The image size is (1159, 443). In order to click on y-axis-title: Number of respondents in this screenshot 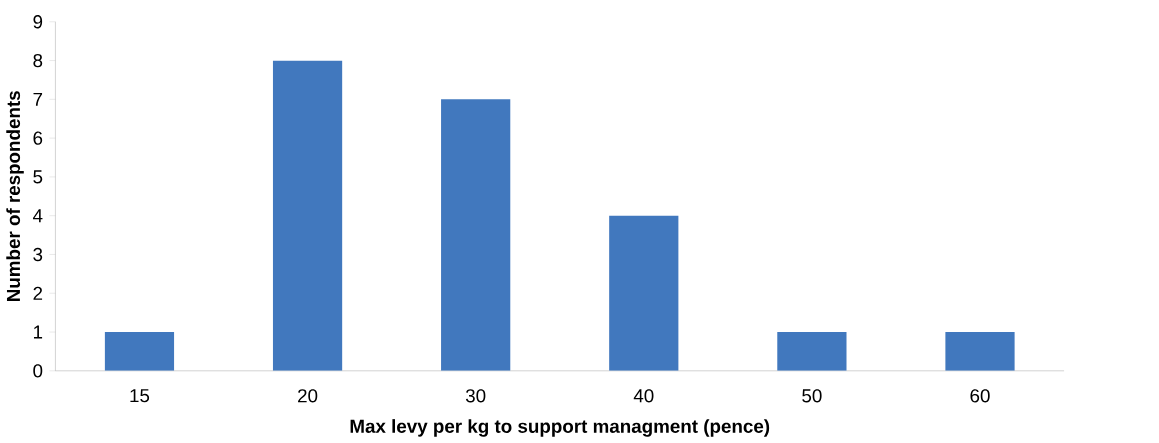, I will do `click(15, 196)`.